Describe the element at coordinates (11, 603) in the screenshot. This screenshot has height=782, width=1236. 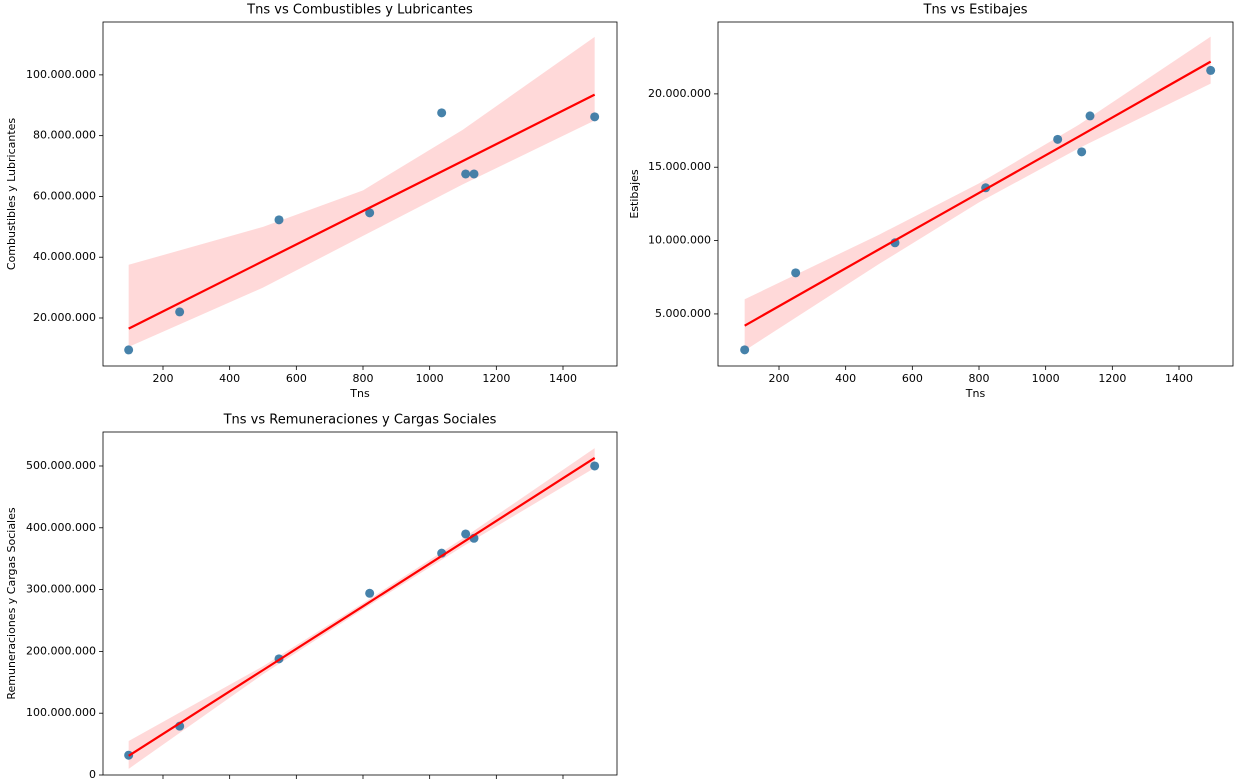
I see `y-axis-label: Remuneraciones y Cargas Sociales` at that location.